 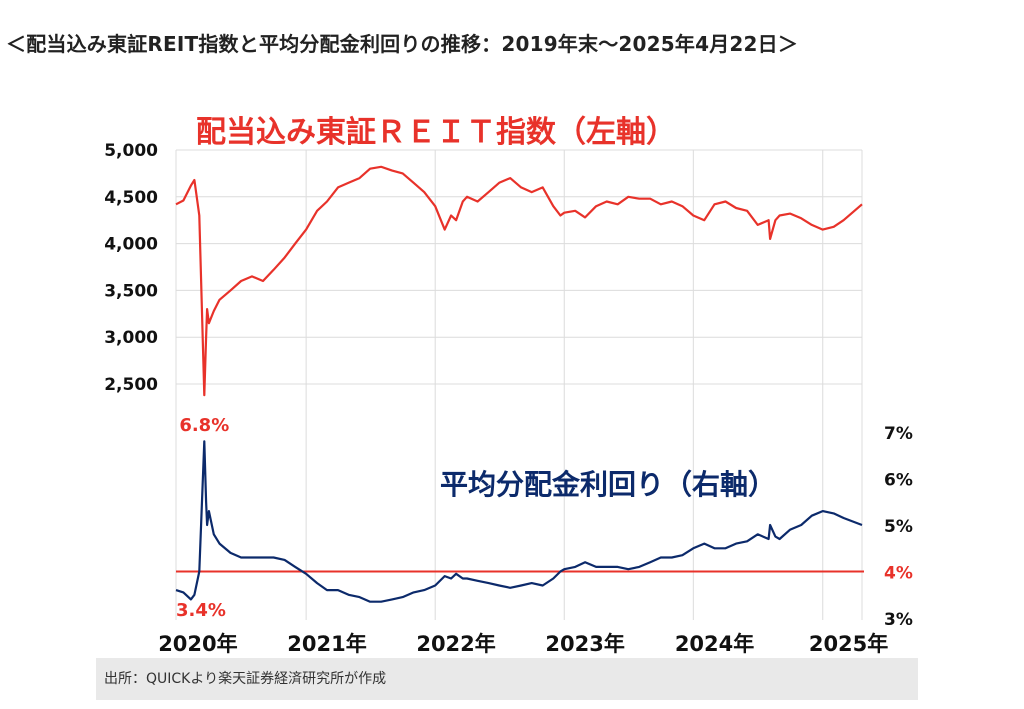 I want to click on left-axis-tick-label: 2,500, so click(x=131, y=385).